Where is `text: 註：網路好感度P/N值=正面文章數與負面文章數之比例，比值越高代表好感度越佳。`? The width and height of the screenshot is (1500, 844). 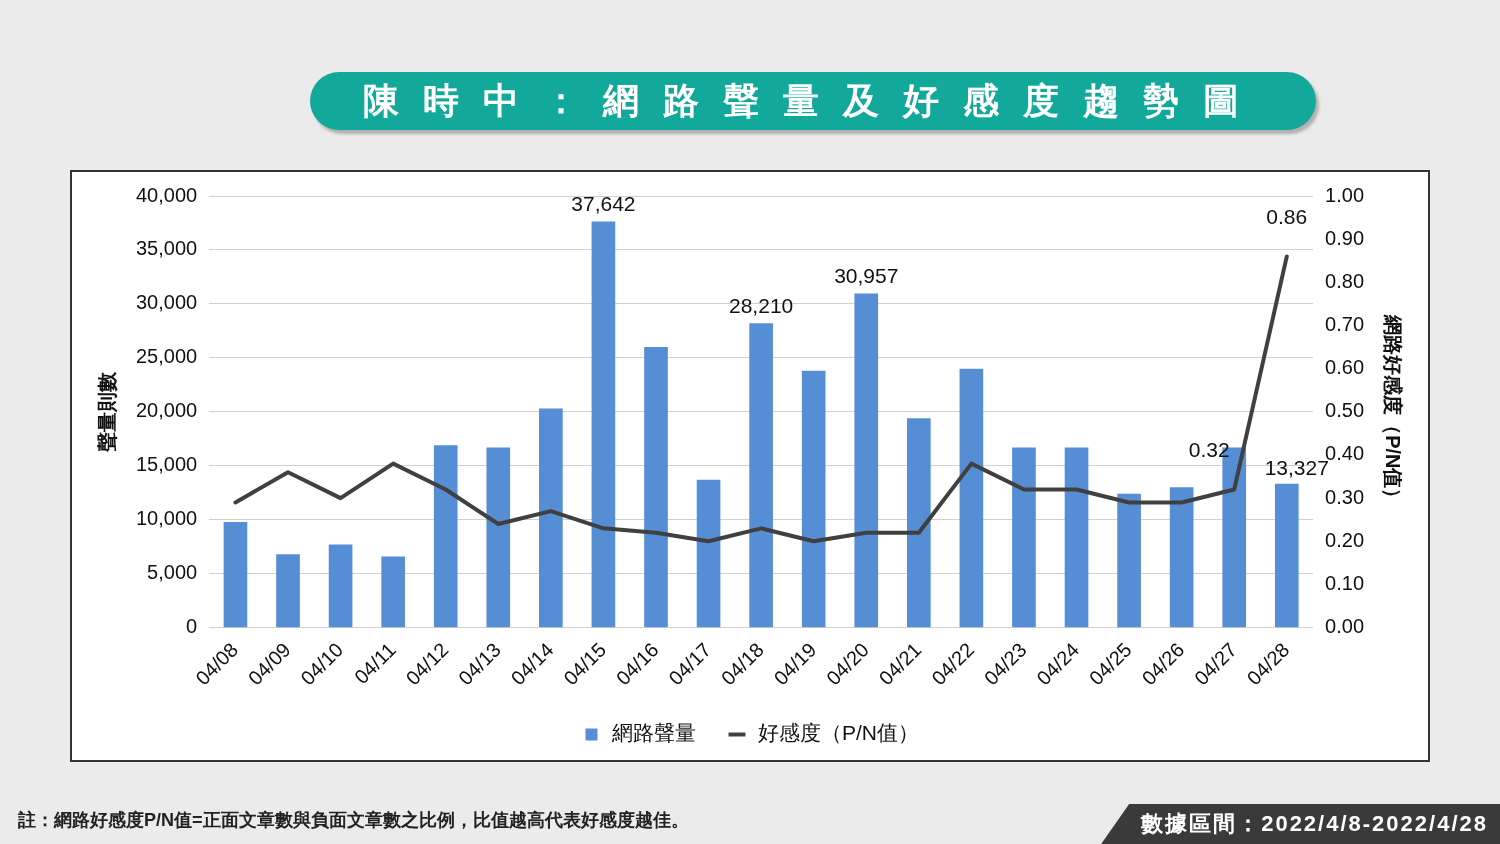 text: 註：網路好感度P/N值=正面文章數與負面文章數之比例，比值越高代表好感度越佳。 is located at coordinates (353, 820).